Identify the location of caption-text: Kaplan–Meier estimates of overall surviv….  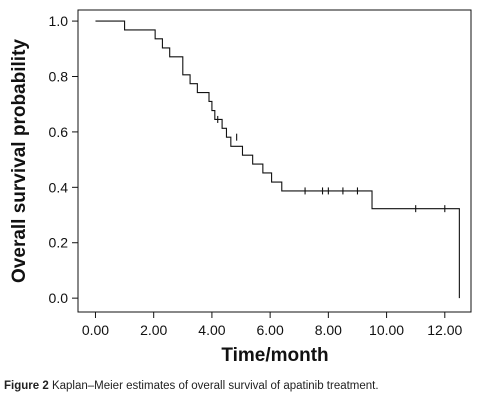
(215, 386).